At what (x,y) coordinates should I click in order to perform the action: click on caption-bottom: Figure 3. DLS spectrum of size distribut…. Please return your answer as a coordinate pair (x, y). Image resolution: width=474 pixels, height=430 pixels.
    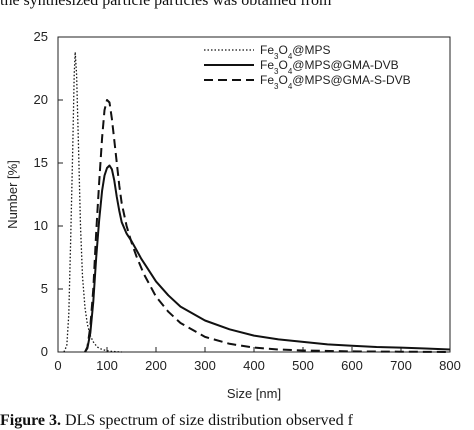
    Looking at the image, I should click on (237, 421).